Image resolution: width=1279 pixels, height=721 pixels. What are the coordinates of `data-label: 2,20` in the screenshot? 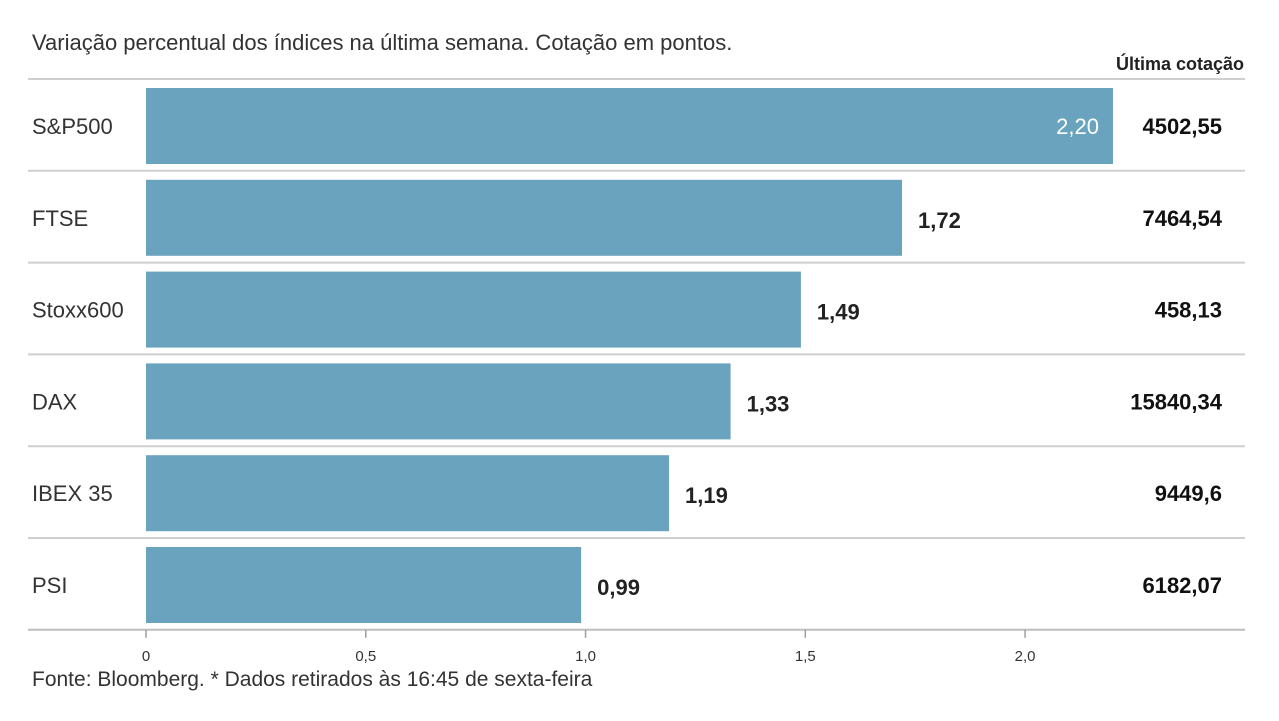 It's located at (1077, 126).